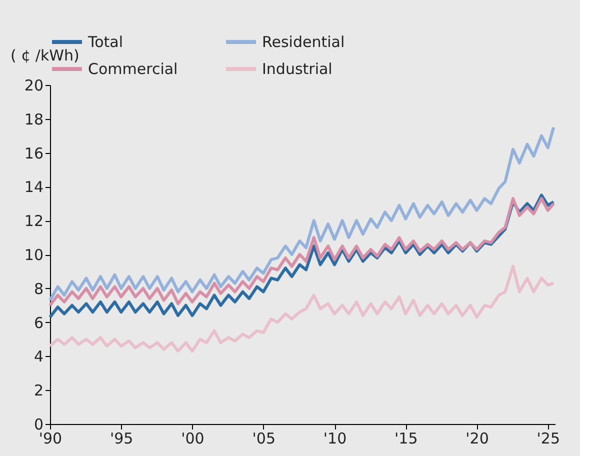  I want to click on y-tick-label: 20, so click(34, 85).